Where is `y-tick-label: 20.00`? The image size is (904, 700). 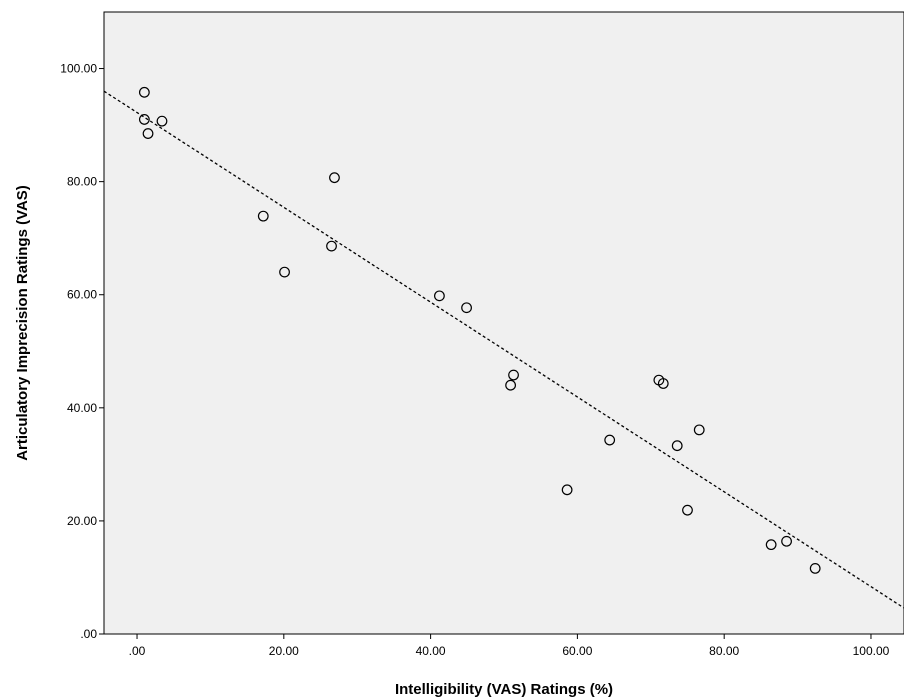
y-tick-label: 20.00 is located at coordinates (82, 521).